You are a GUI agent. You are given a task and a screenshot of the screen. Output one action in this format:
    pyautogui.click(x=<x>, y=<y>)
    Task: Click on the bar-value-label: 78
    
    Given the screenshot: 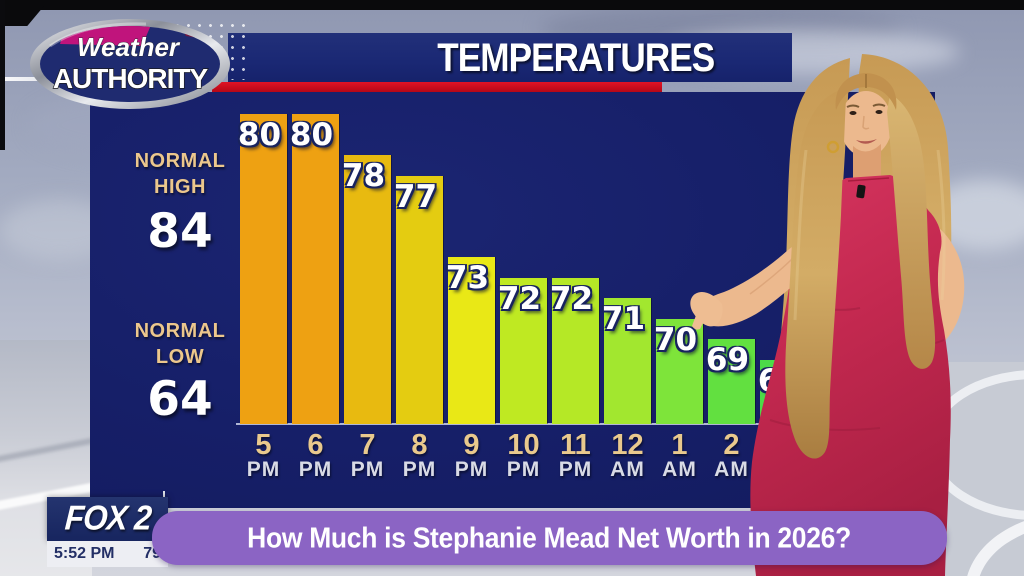 What is the action you would take?
    pyautogui.click(x=363, y=176)
    